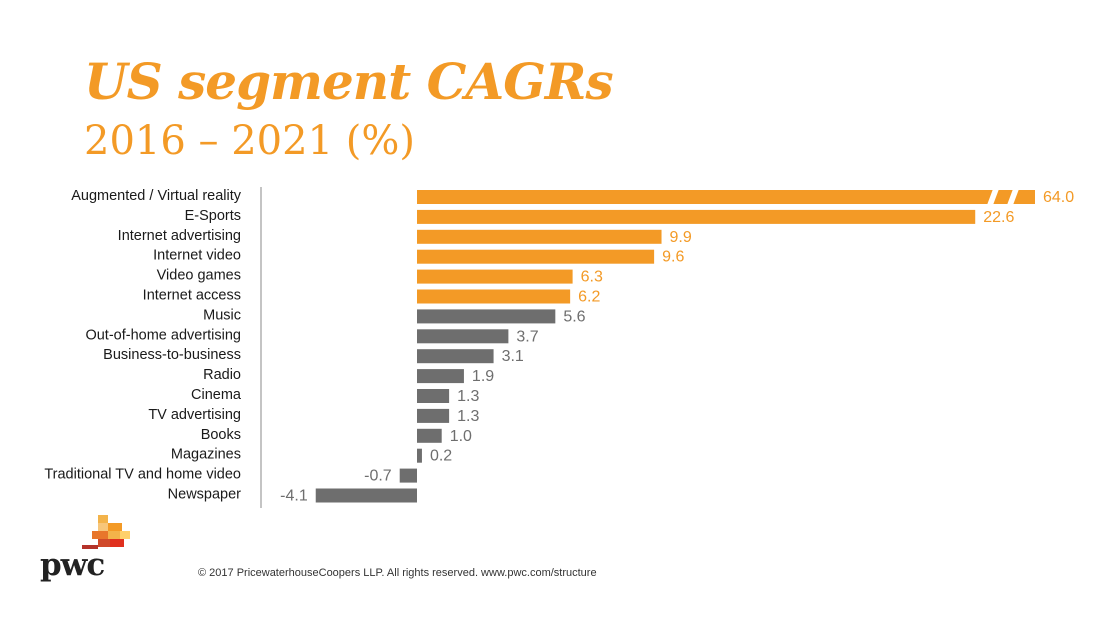 This screenshot has width=1098, height=617. I want to click on pwc-logo: pwc, so click(72, 565).